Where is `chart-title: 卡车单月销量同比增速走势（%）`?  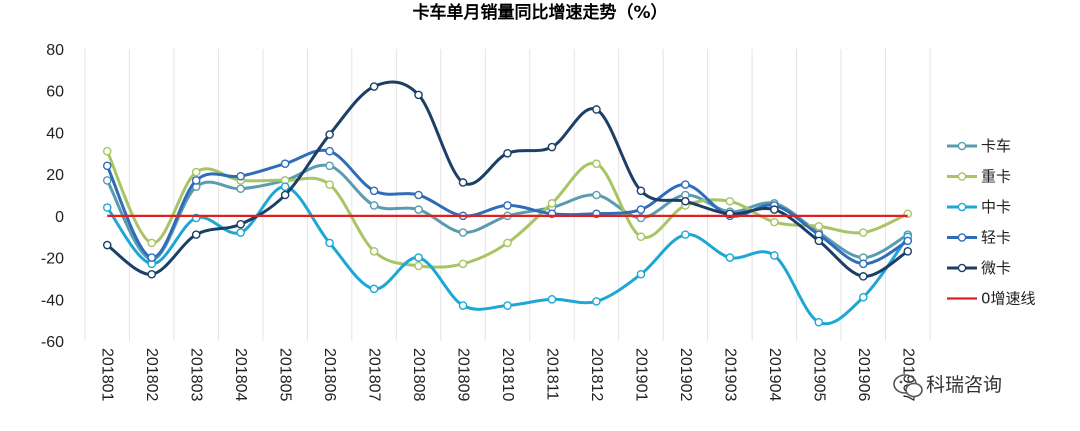
chart-title: 卡车单月销量同比增速走势（%） is located at coordinates (539, 12).